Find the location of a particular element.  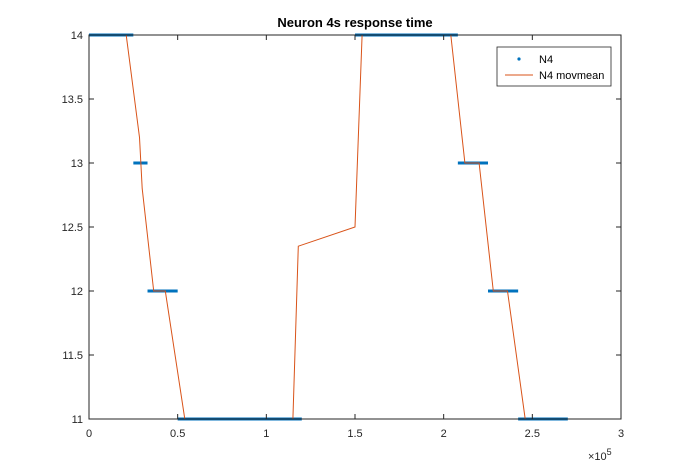

chart-title: Neuron 4s response time is located at coordinates (354, 22).